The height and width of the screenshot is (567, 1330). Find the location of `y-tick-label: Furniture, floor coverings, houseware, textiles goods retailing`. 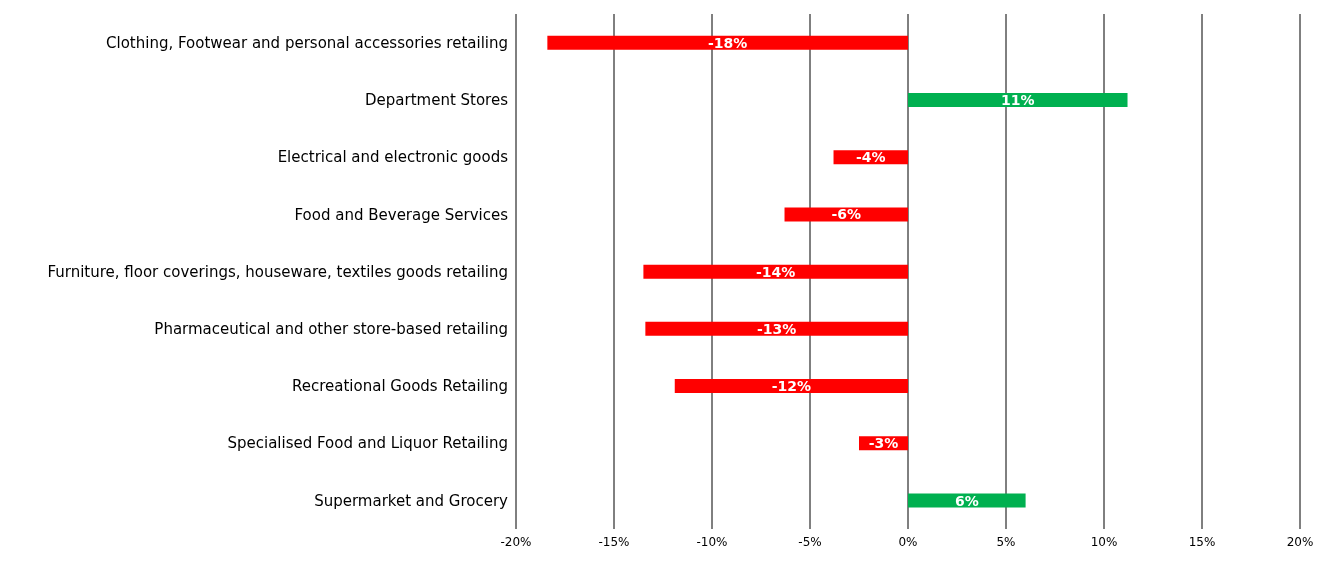

y-tick-label: Furniture, floor coverings, houseware, textiles goods retailing is located at coordinates (277, 271).